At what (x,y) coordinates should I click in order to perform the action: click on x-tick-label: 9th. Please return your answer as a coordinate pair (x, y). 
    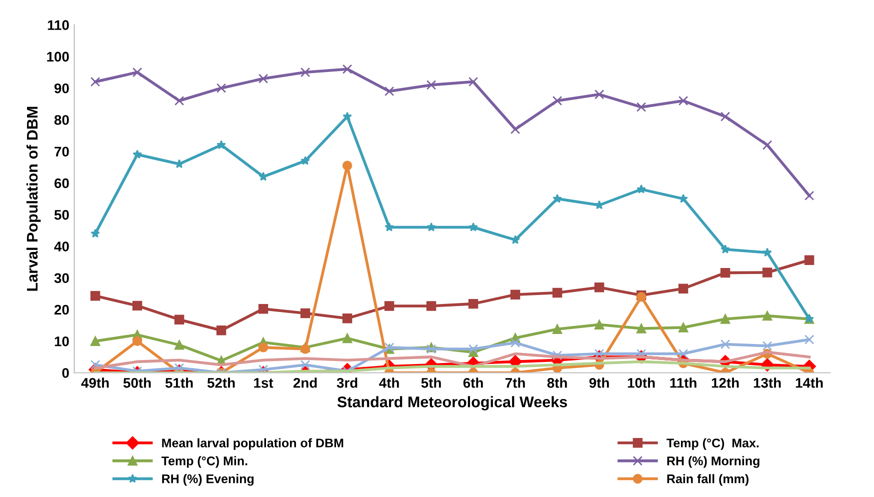
    Looking at the image, I should click on (599, 383).